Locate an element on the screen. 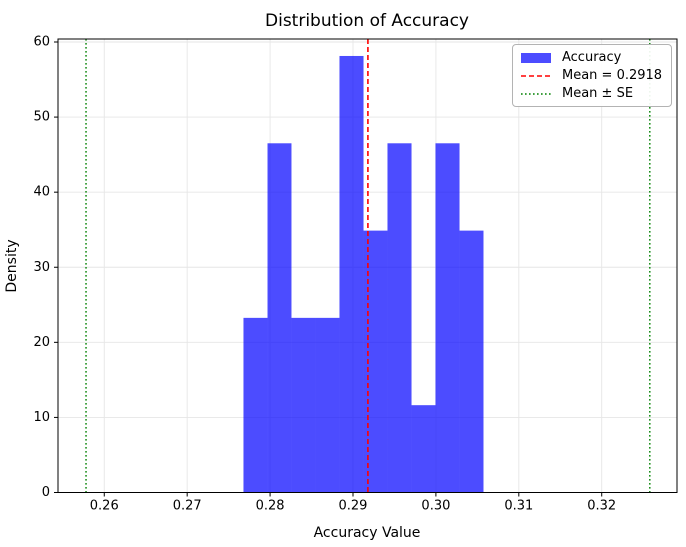  legend: Accuracy Mean = 0.2918 Mean ± SE is located at coordinates (592, 75).